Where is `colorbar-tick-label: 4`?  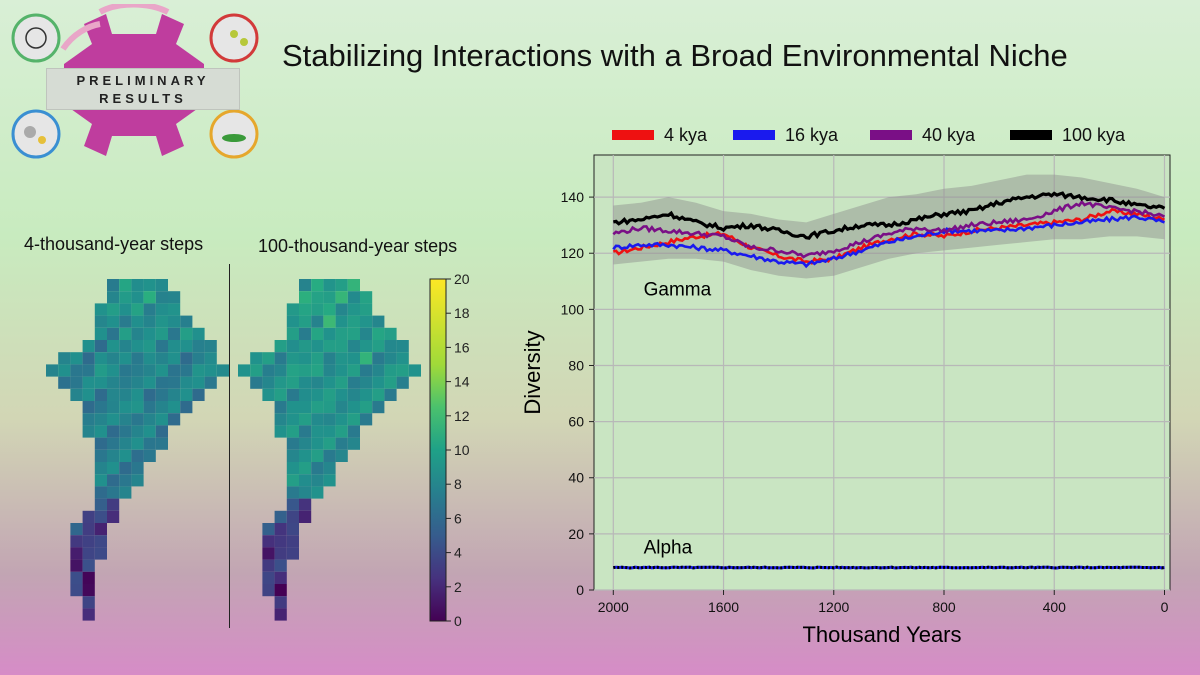
colorbar-tick-label: 4 is located at coordinates (458, 553).